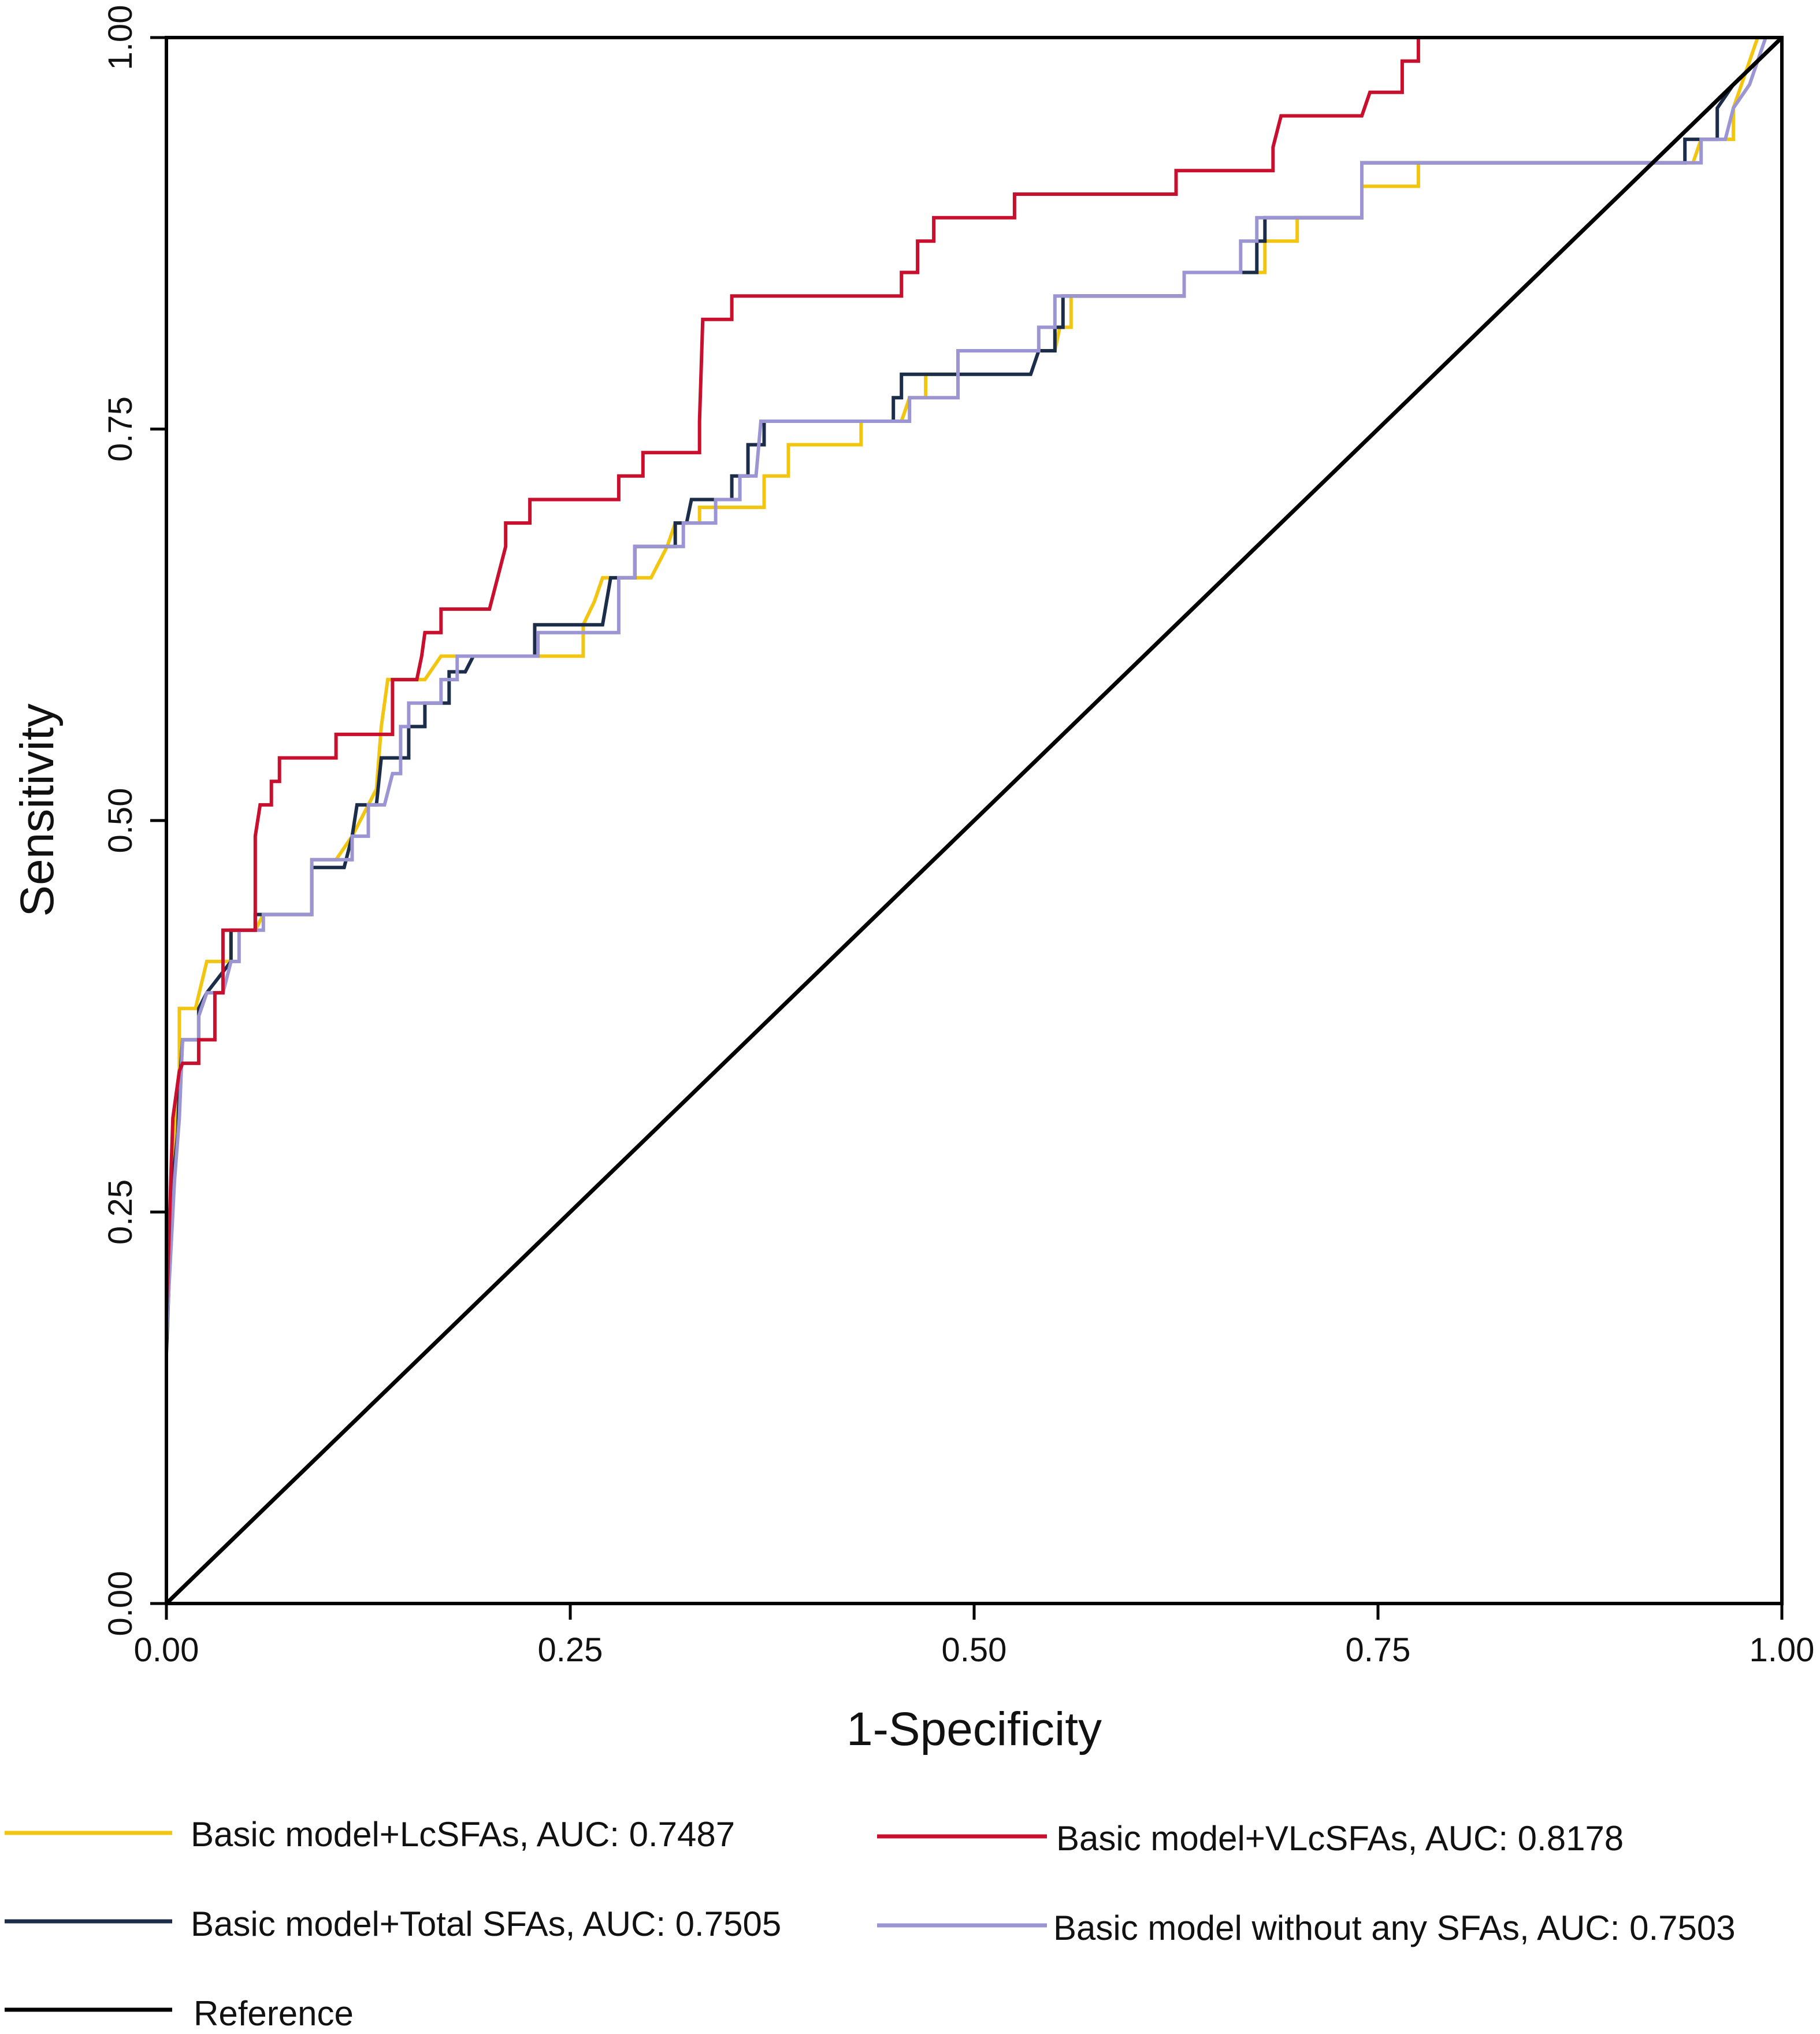 The width and height of the screenshot is (1820, 2034). I want to click on x-tick-label: 0.50, so click(974, 1650).